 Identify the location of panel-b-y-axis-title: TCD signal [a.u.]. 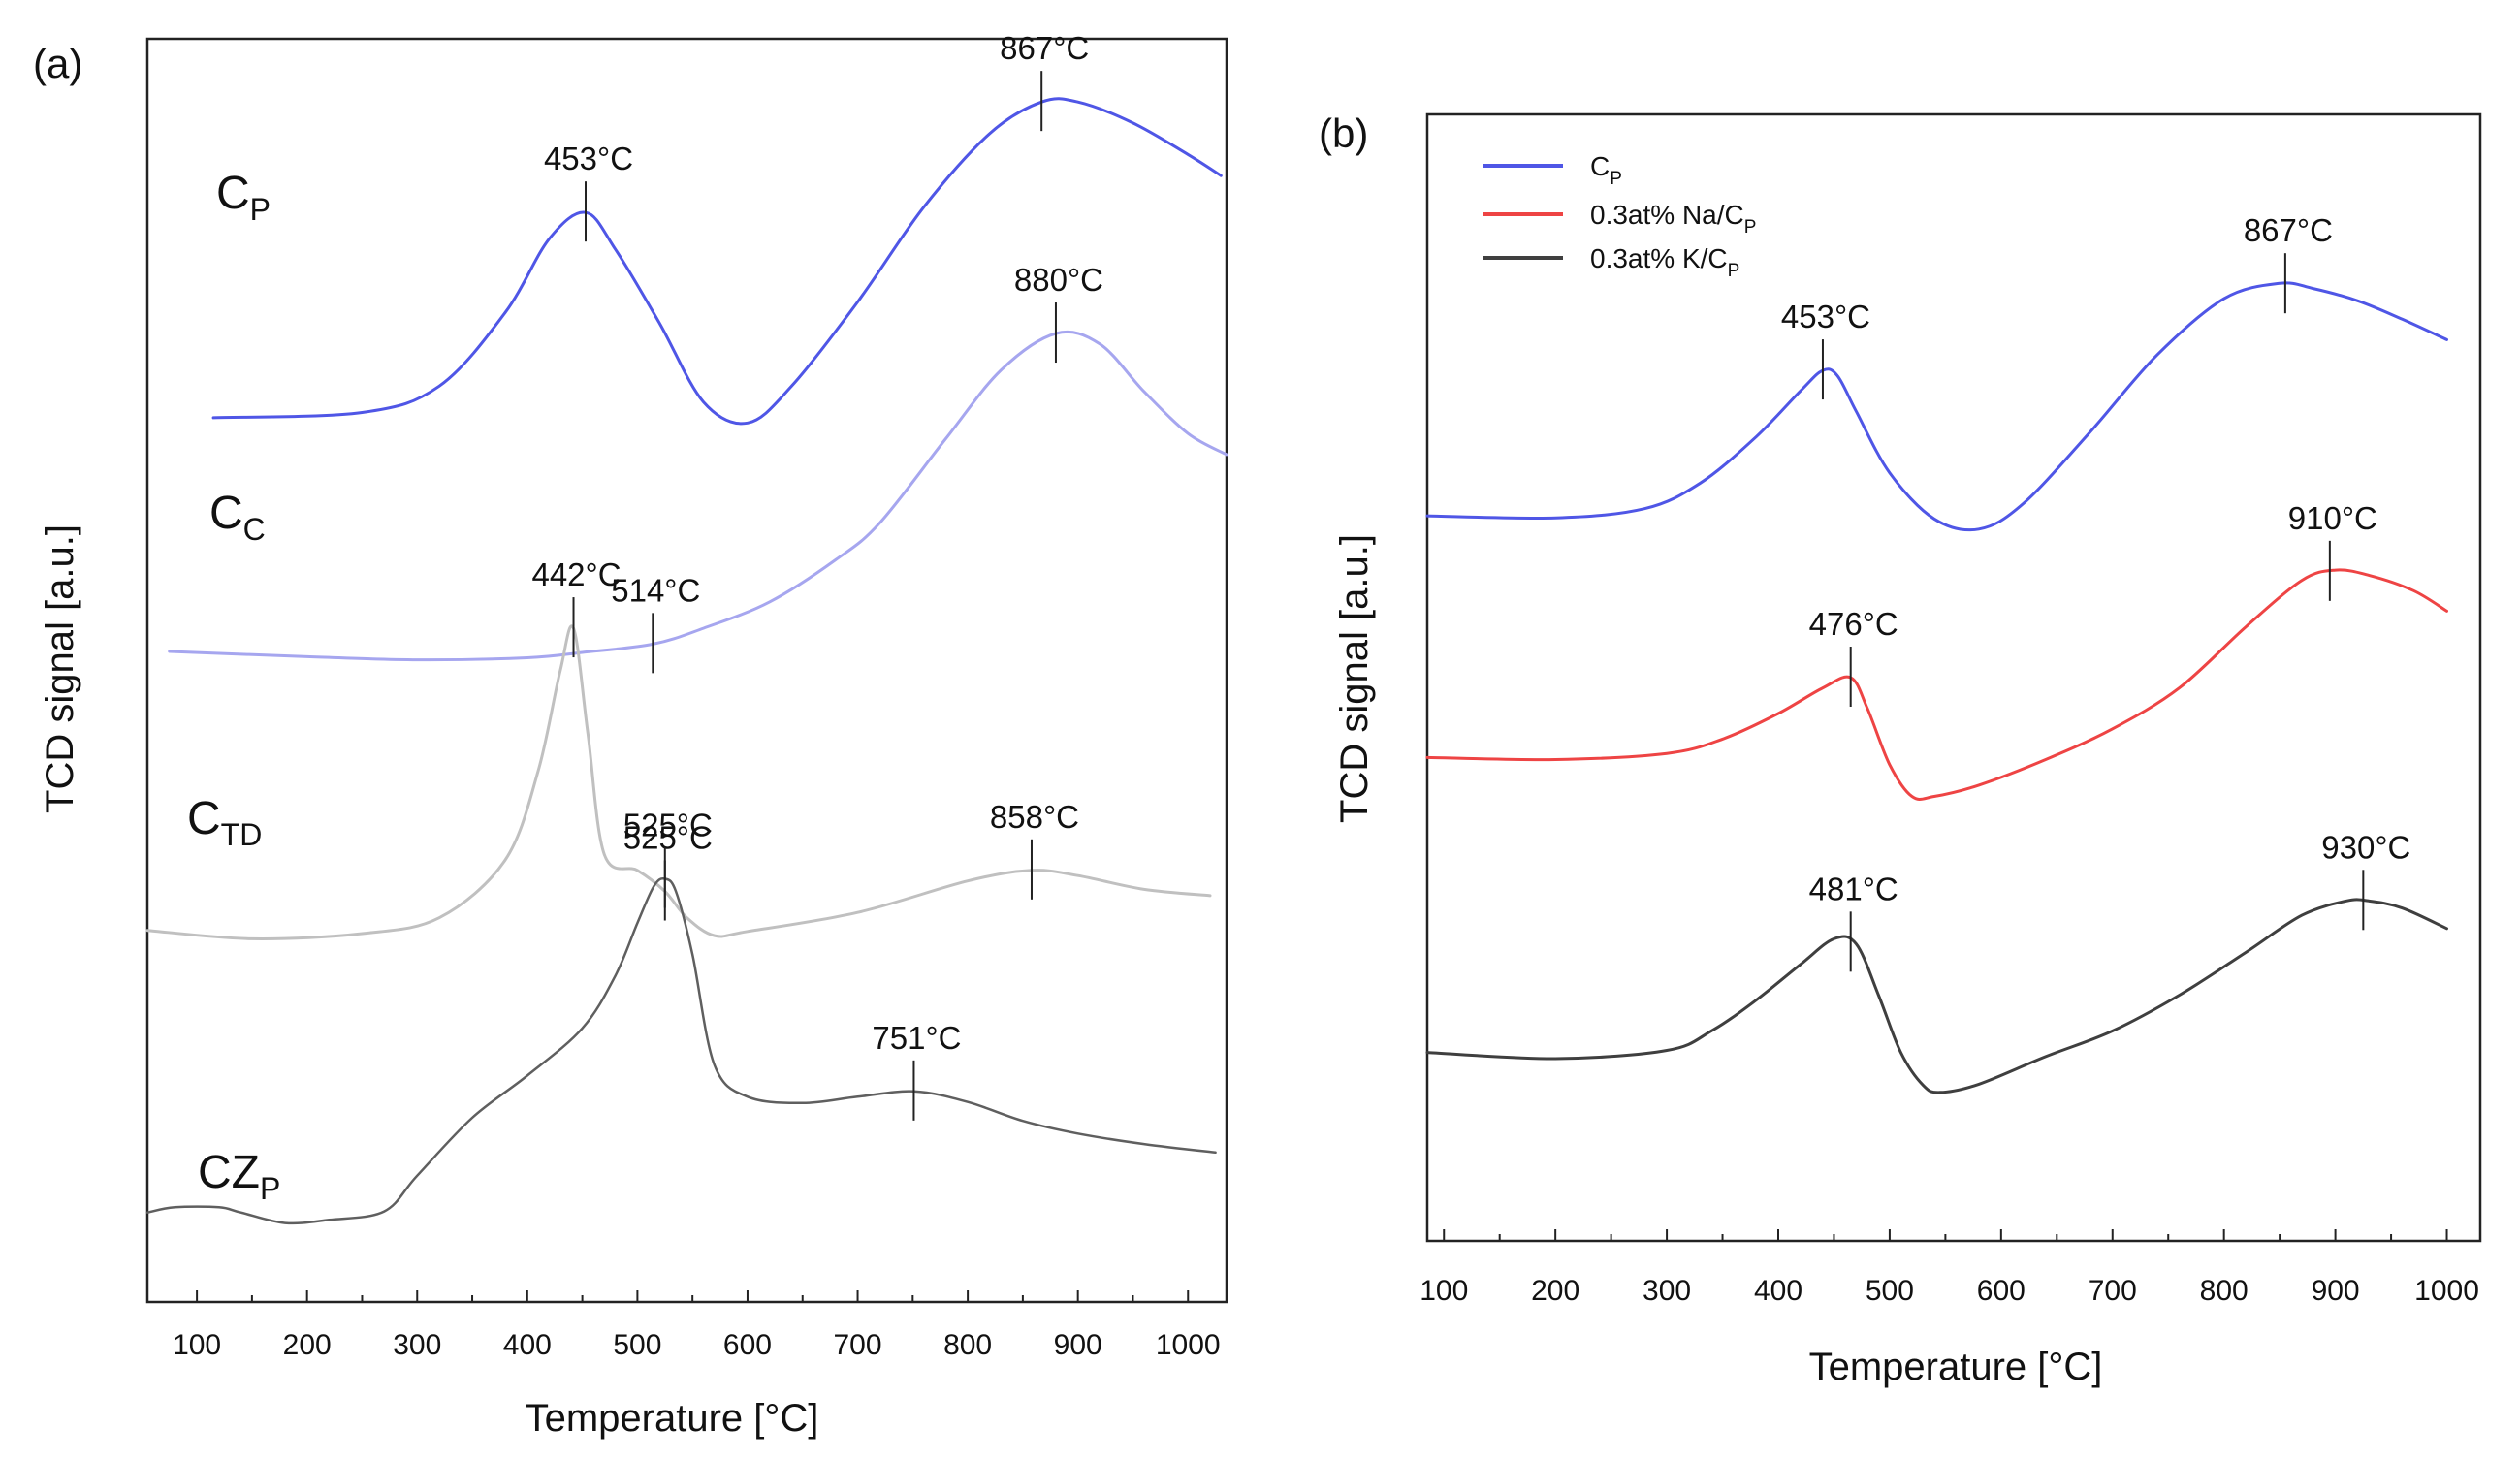
(1355, 679).